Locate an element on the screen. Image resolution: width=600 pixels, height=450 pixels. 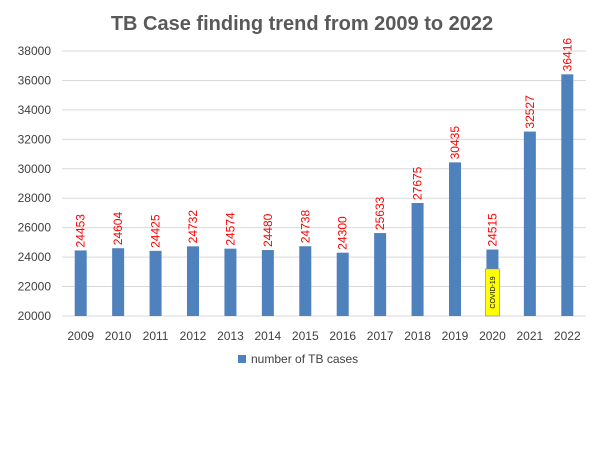
covid-annotation-box is located at coordinates (492, 292).